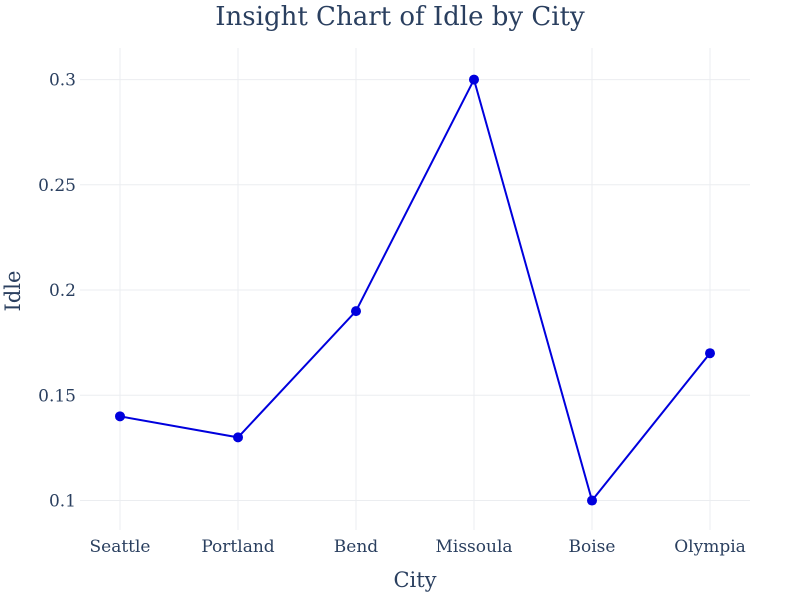  What do you see at coordinates (473, 547) in the screenshot?
I see `x-tick-label: Missoula` at bounding box center [473, 547].